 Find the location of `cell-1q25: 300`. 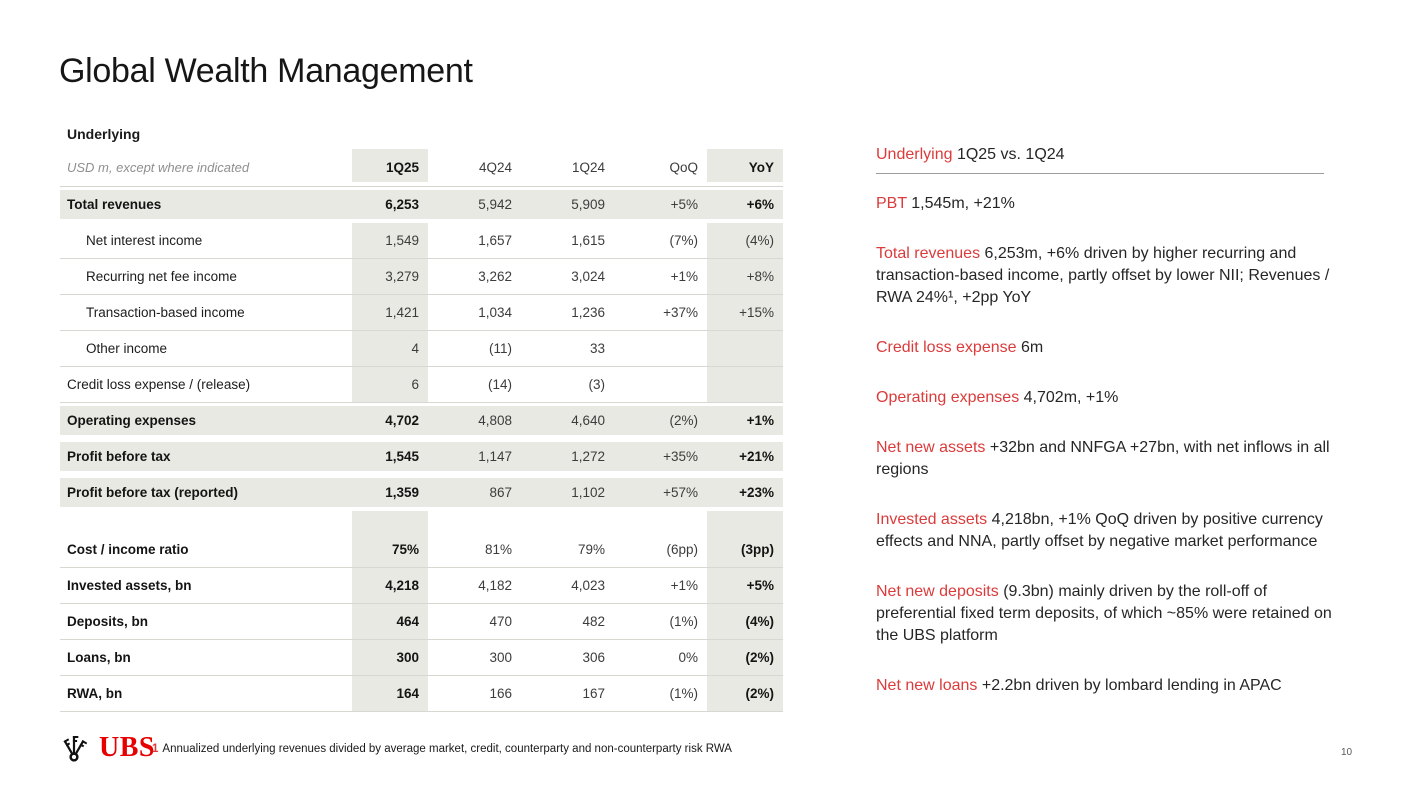

cell-1q25: 300 is located at coordinates (390, 657).